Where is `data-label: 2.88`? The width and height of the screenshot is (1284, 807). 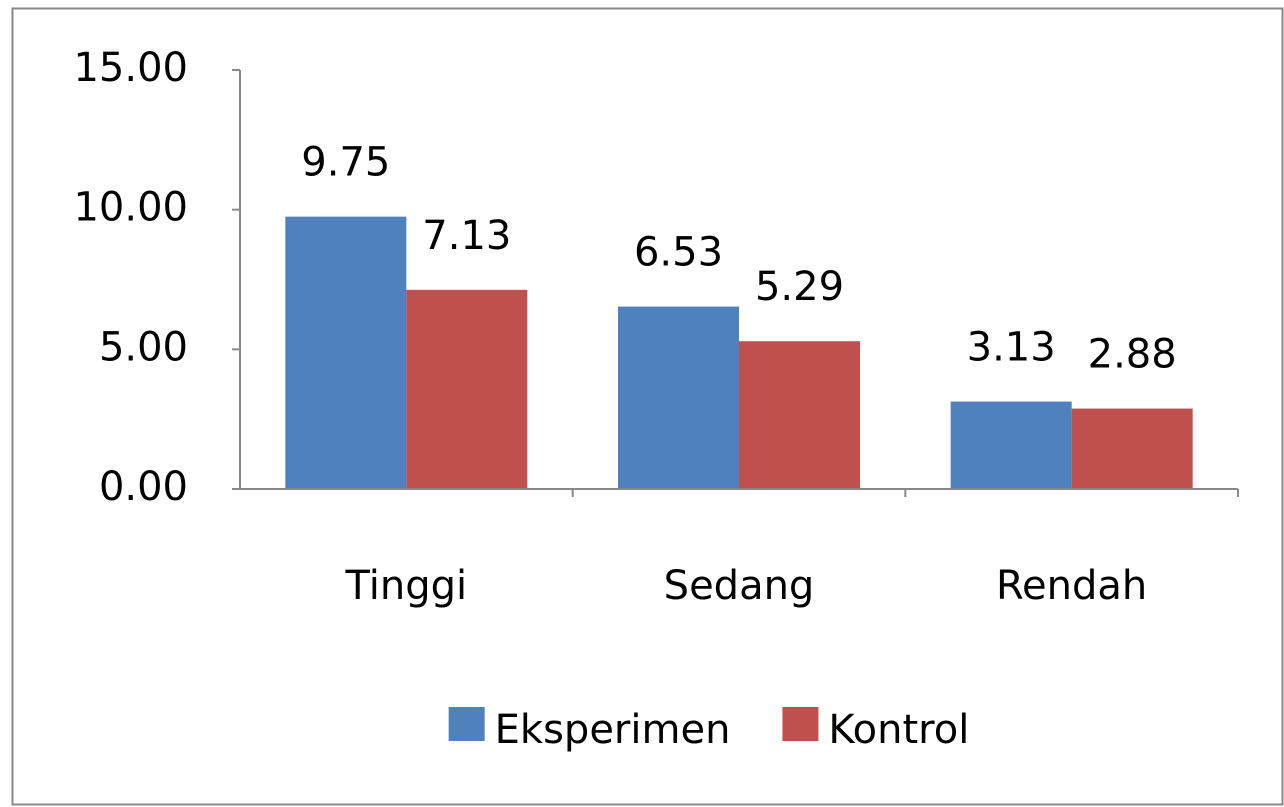
data-label: 2.88 is located at coordinates (1132, 355).